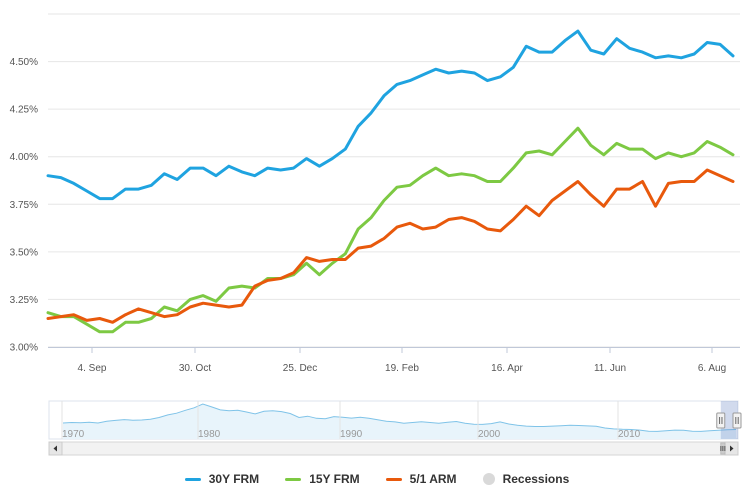 This screenshot has height=504, width=754. I want to click on navigator-line, so click(399, 417).